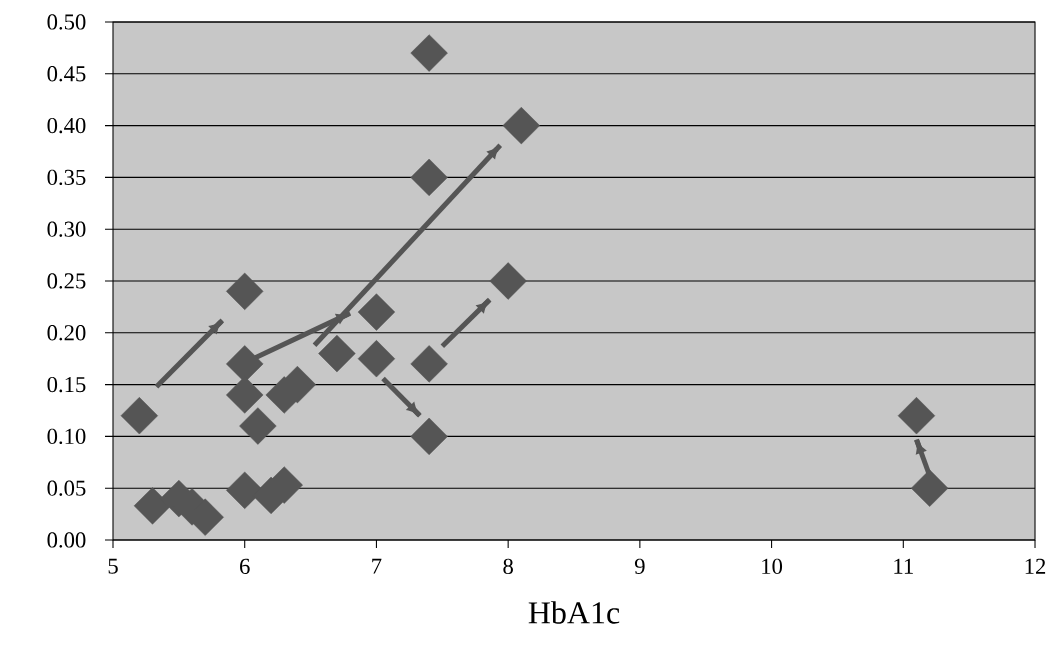 The width and height of the screenshot is (1062, 663). What do you see at coordinates (66, 74) in the screenshot?
I see `y-tick-label: 0.45` at bounding box center [66, 74].